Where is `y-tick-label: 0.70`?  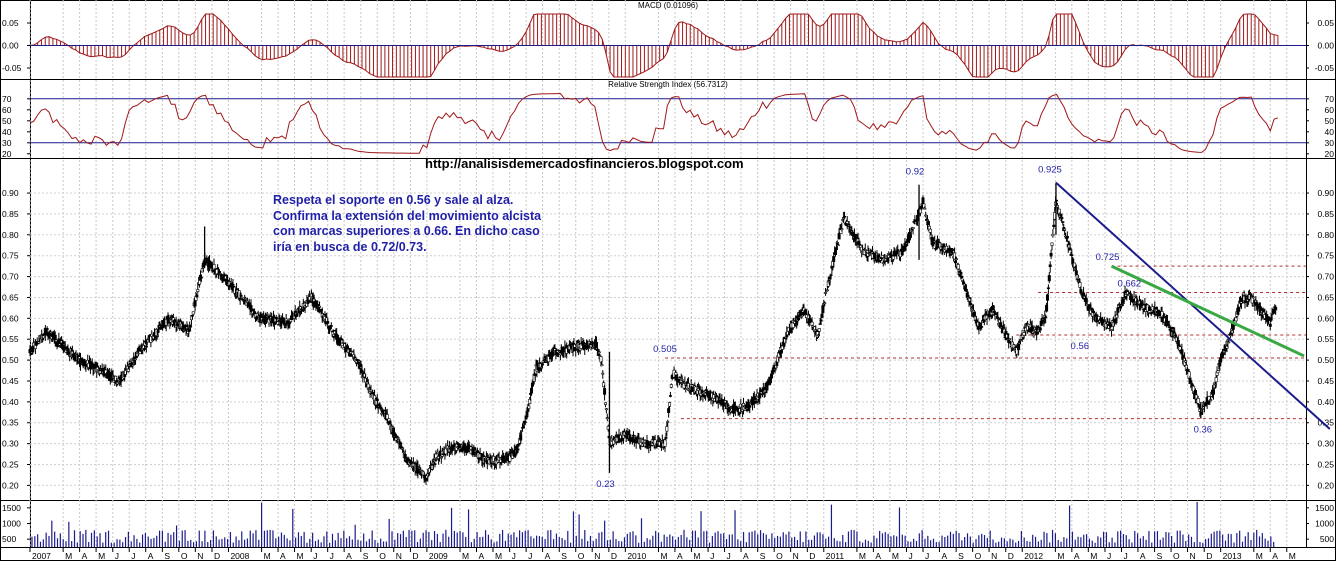
y-tick-label: 0.70 is located at coordinates (1325, 277).